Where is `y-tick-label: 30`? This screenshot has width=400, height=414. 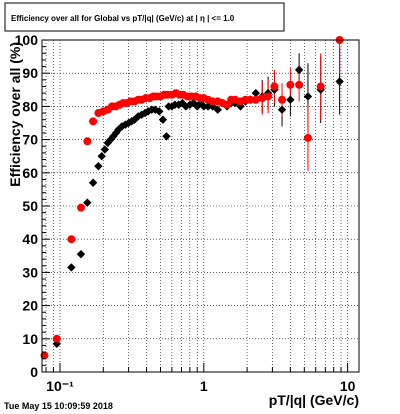
y-tick-label: 30 is located at coordinates (30, 272).